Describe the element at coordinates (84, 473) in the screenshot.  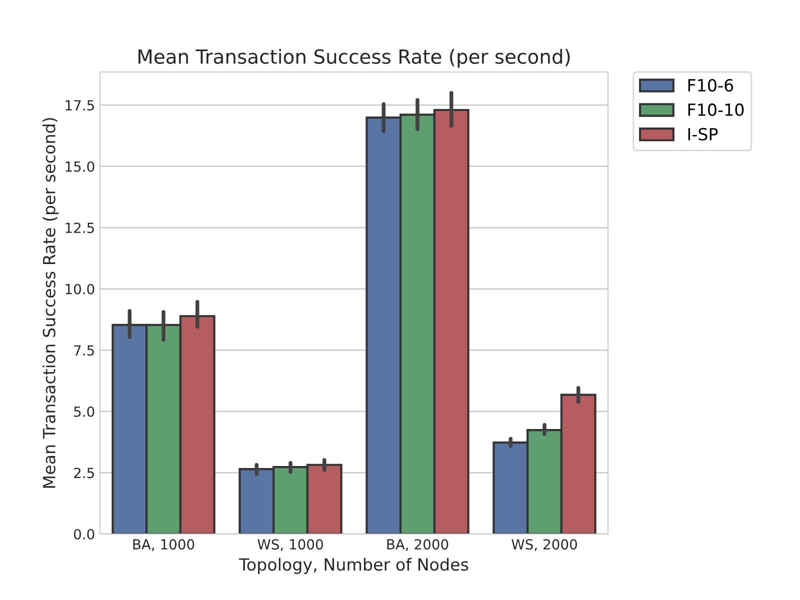
I see `y-tick-label: 2.5` at that location.